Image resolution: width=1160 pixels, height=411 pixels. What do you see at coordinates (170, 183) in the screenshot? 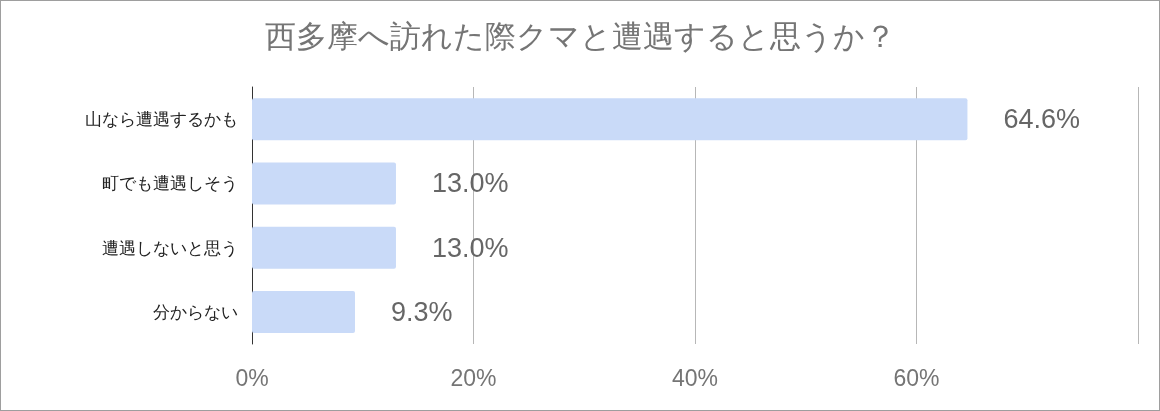
I see `y-tick-label: 町でも遭遇しそう` at bounding box center [170, 183].